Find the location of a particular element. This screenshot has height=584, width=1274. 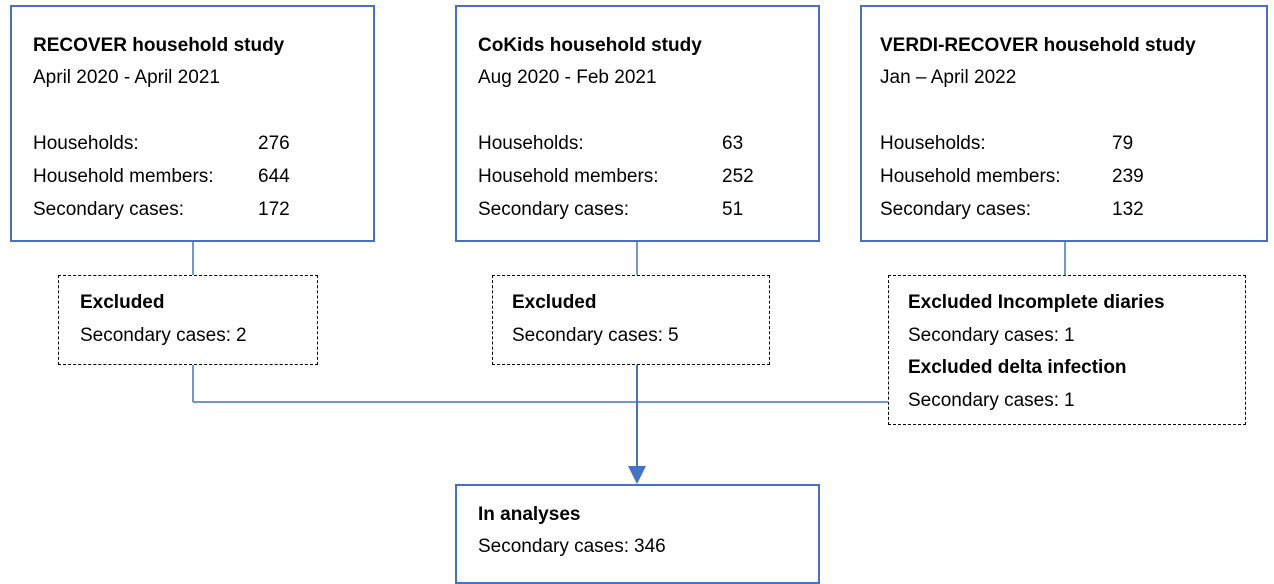

exclusion-value: 2 is located at coordinates (241, 335).